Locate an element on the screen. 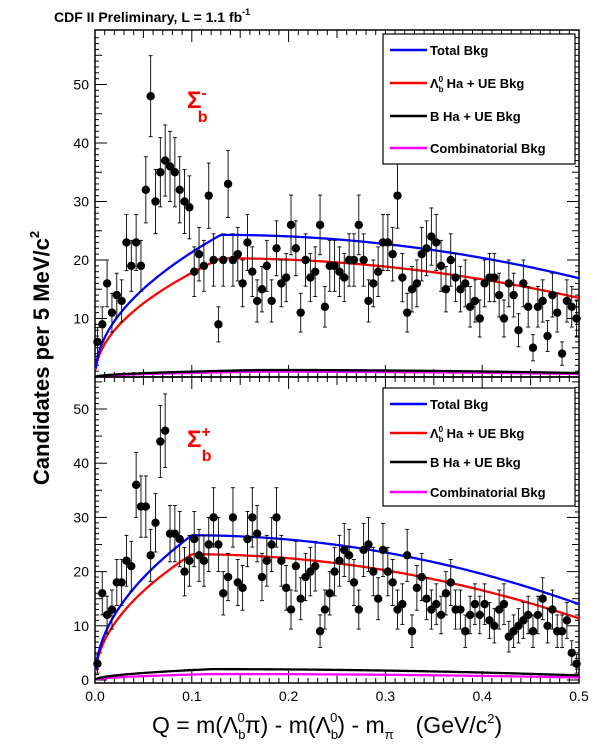  bot-curve-total is located at coordinates (337, 602).